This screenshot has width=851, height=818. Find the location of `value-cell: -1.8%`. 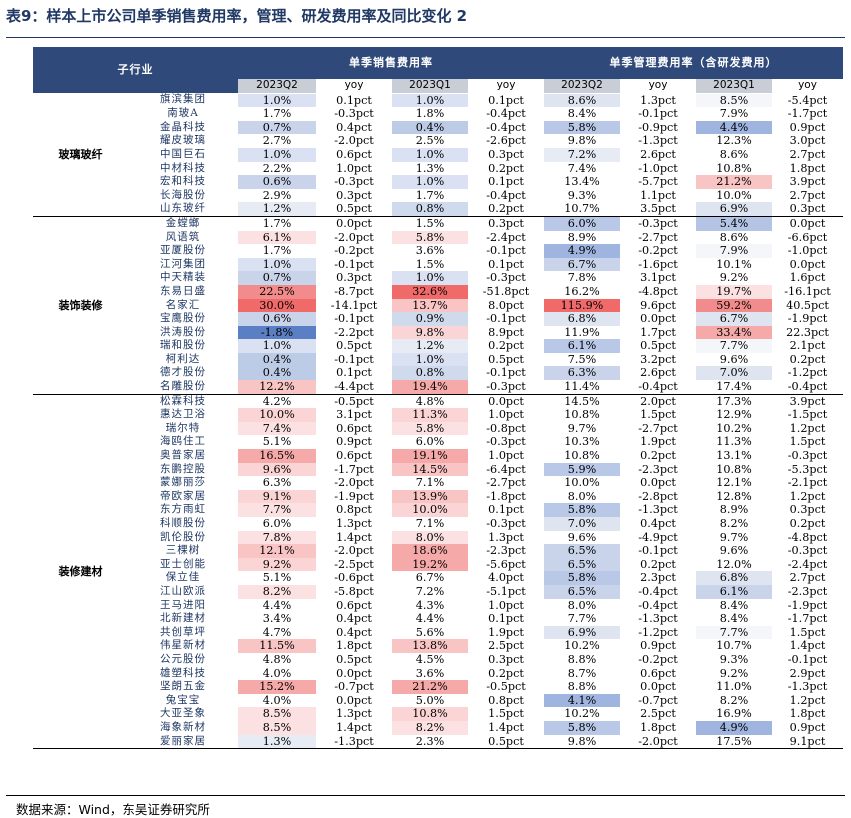

value-cell: -1.8% is located at coordinates (277, 332).